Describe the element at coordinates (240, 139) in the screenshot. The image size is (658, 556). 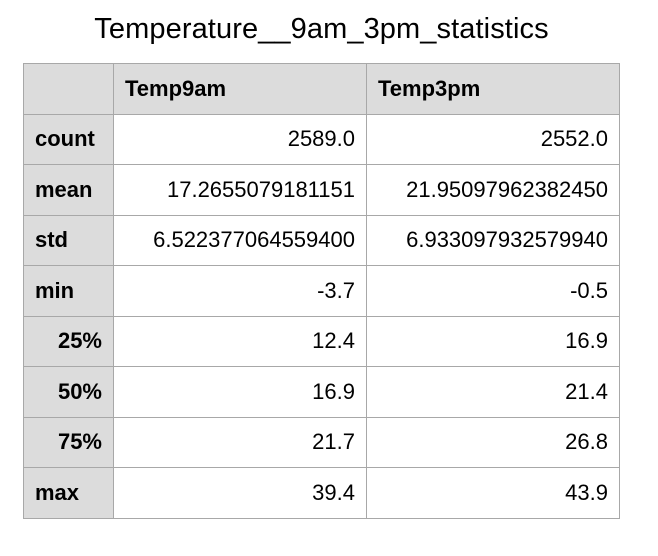
I see `value-cell: 2589.0` at that location.